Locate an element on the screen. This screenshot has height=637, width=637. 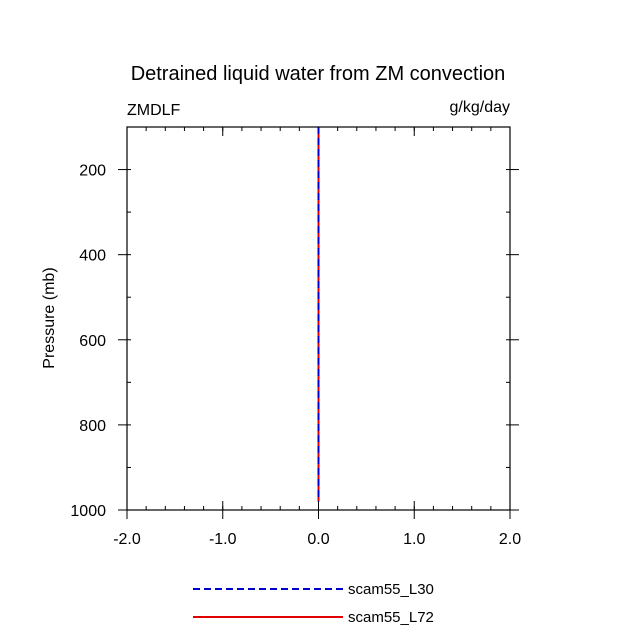
legend-label: scam55_L30 is located at coordinates (391, 589).